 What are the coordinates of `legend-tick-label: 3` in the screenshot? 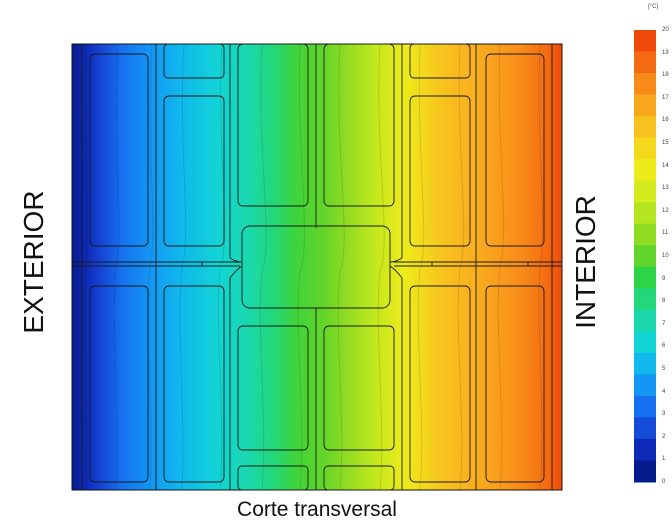 It's located at (664, 414).